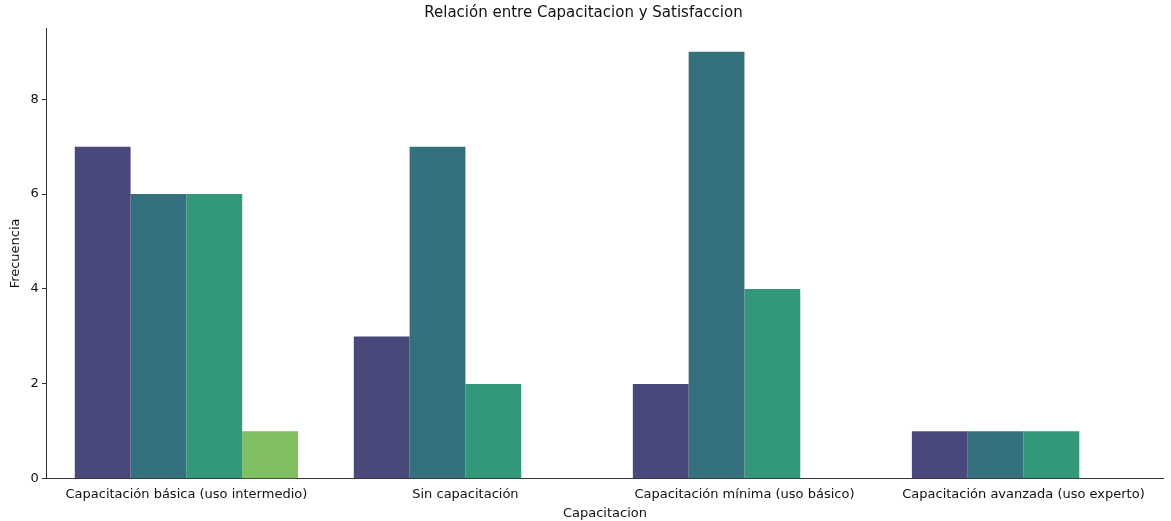 This screenshot has width=1171, height=521. Describe the element at coordinates (465, 493) in the screenshot. I see `x-tick-label: Sin capacitación` at that location.